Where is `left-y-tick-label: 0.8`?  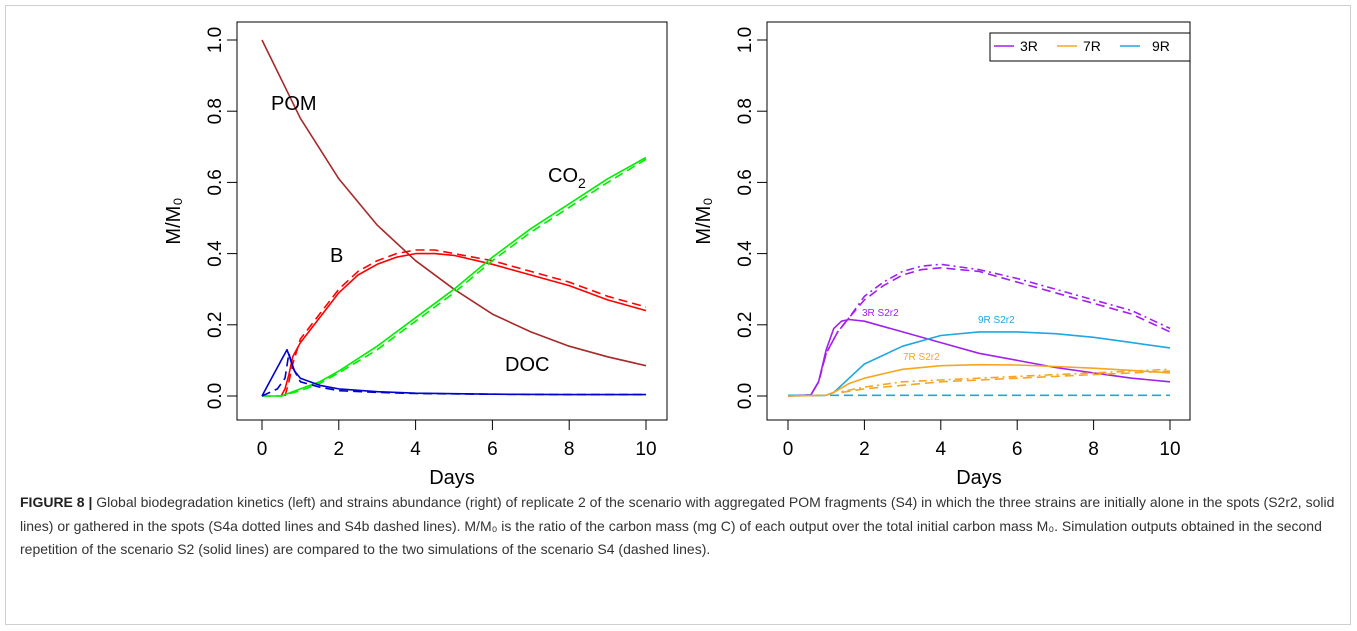
left-y-tick-label: 0.8 is located at coordinates (215, 111).